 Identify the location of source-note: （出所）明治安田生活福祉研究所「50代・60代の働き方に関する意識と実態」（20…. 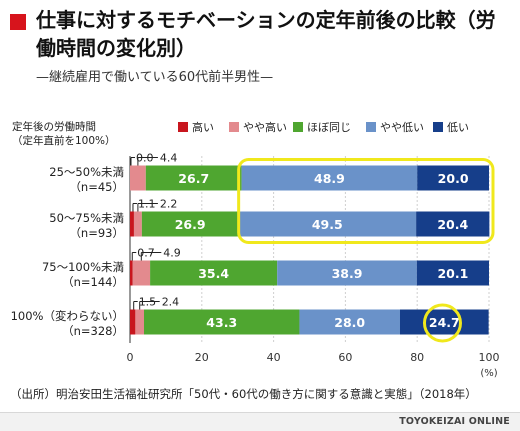
(243, 394).